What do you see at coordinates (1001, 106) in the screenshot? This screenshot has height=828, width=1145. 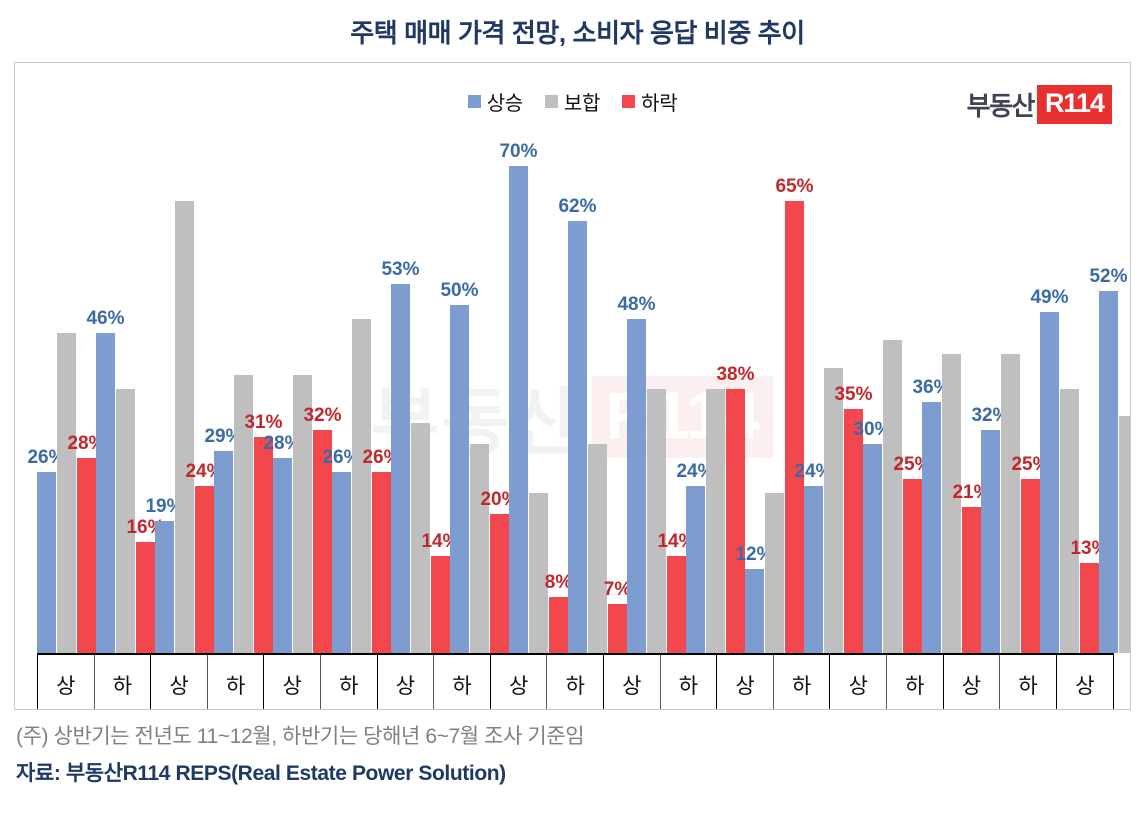 I see `brand-logo-text: 부동산` at bounding box center [1001, 106].